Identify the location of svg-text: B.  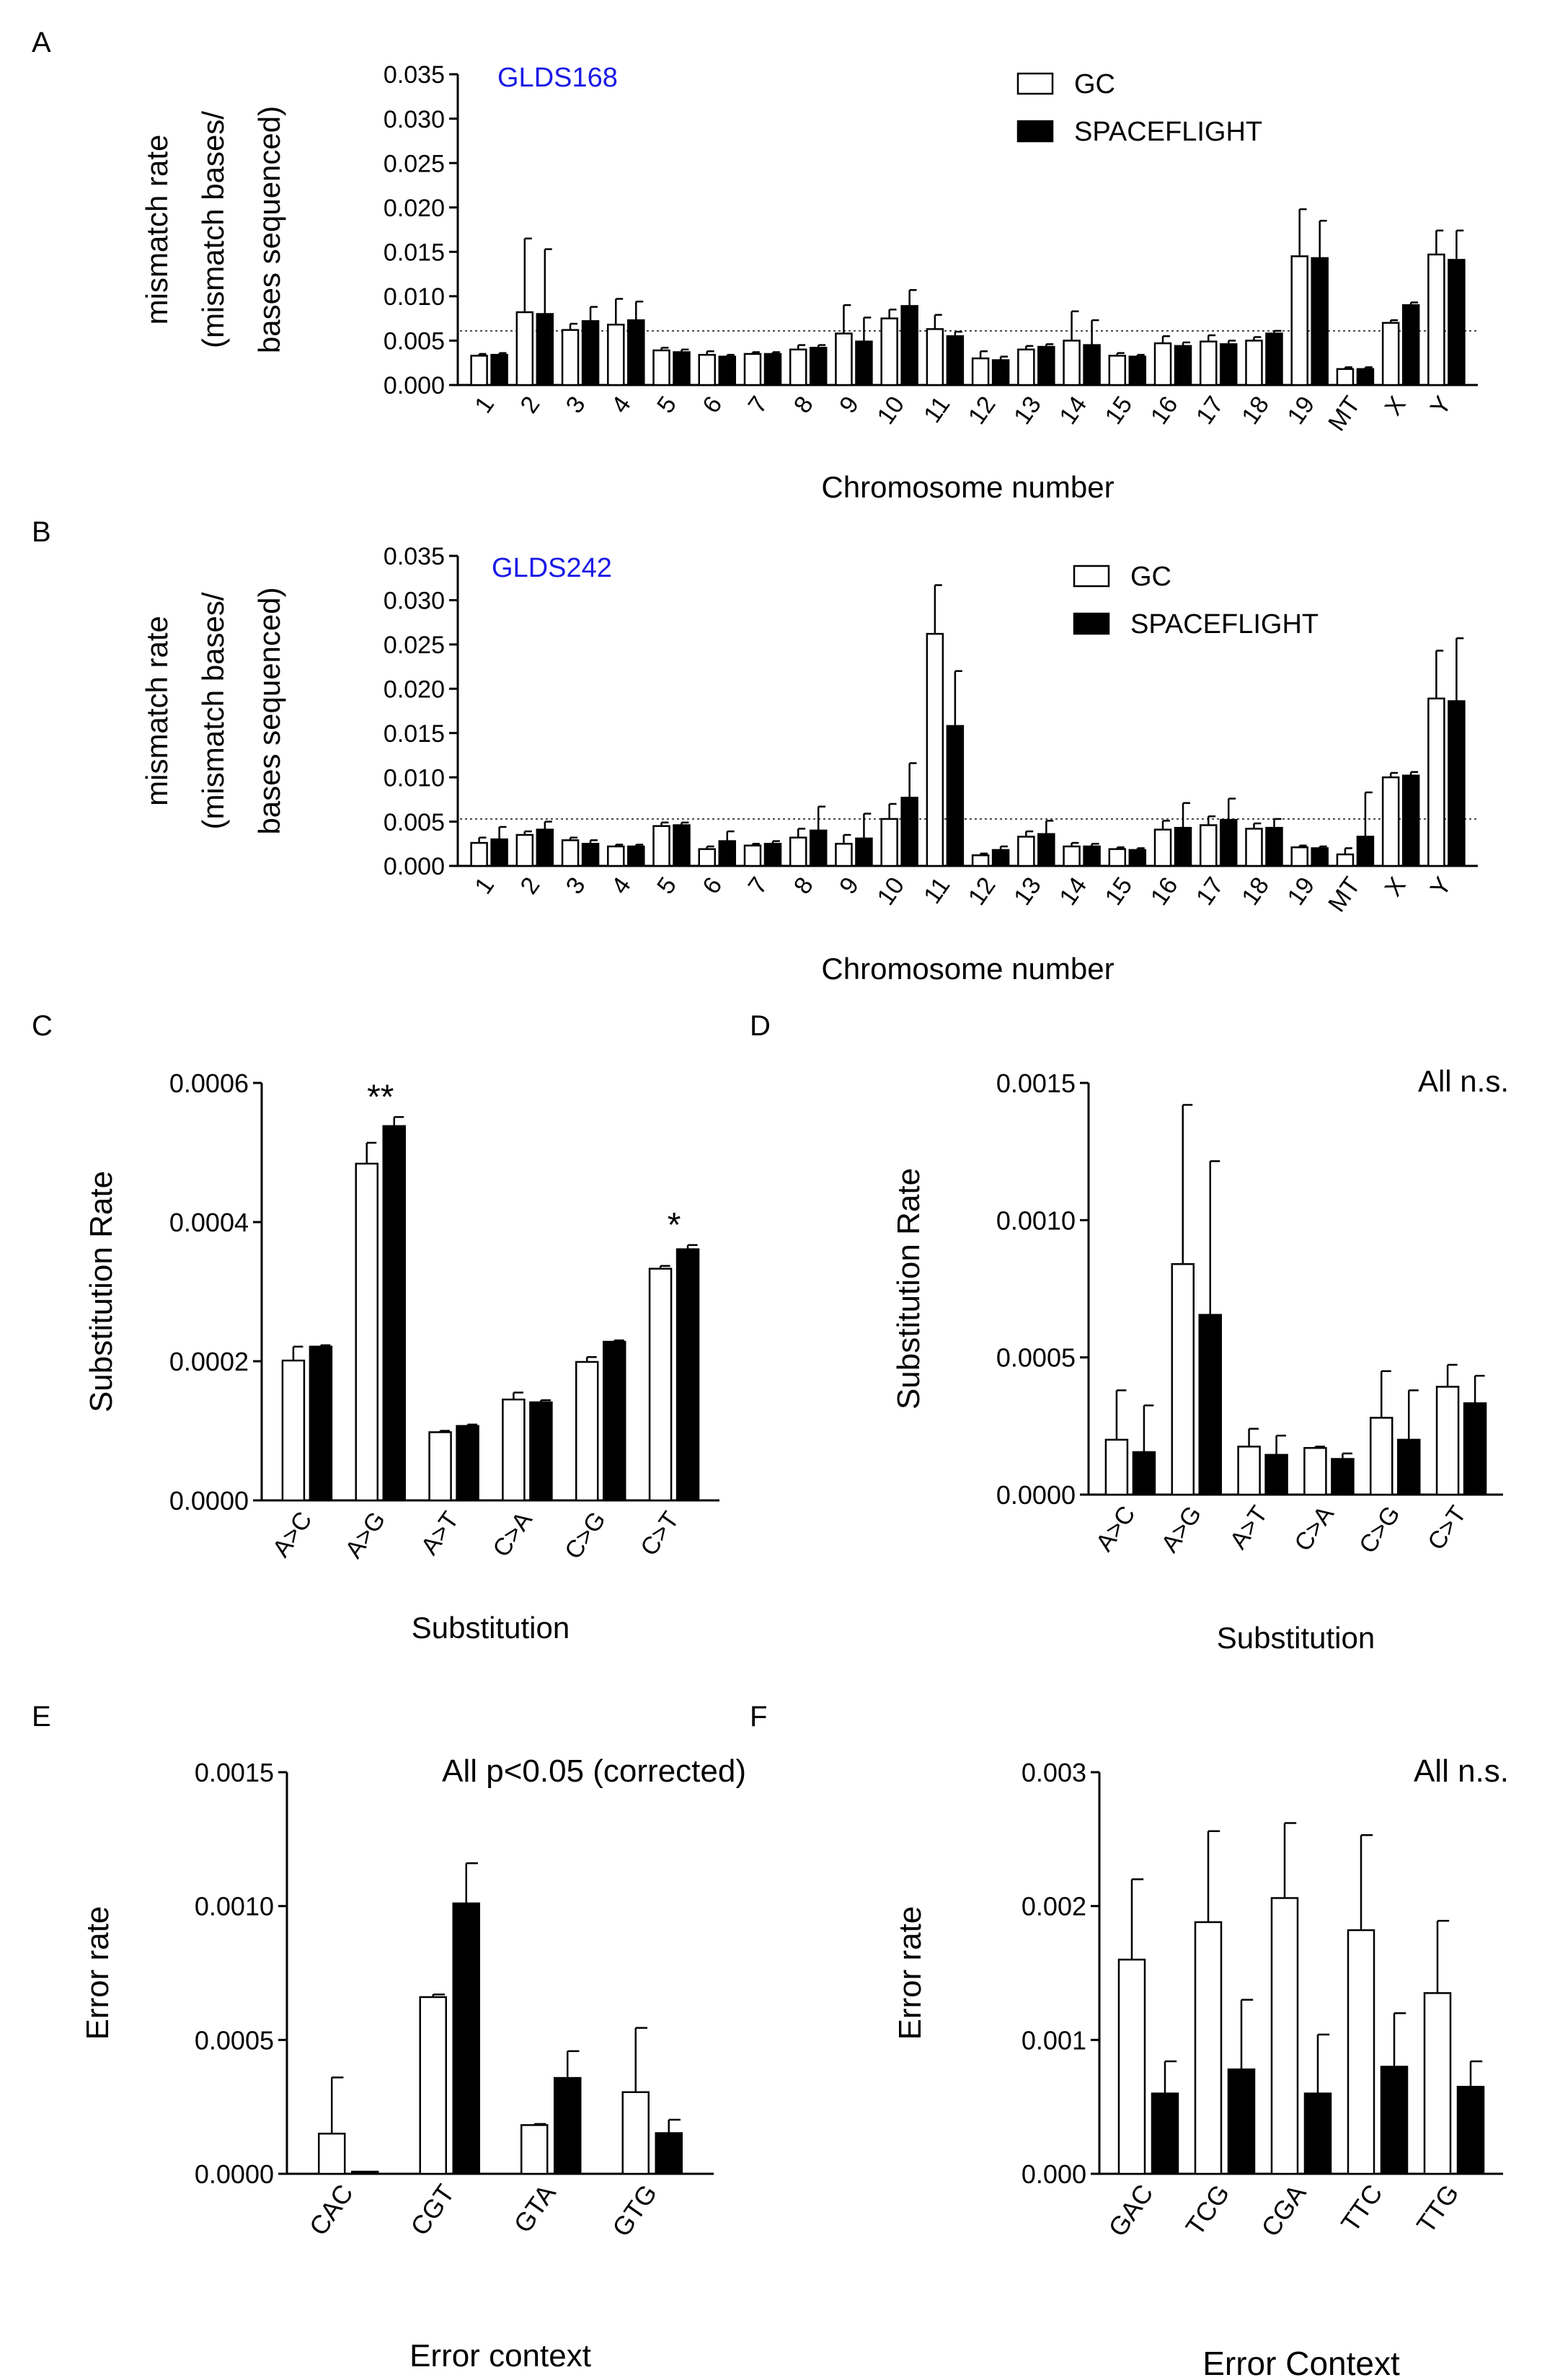
(41, 532).